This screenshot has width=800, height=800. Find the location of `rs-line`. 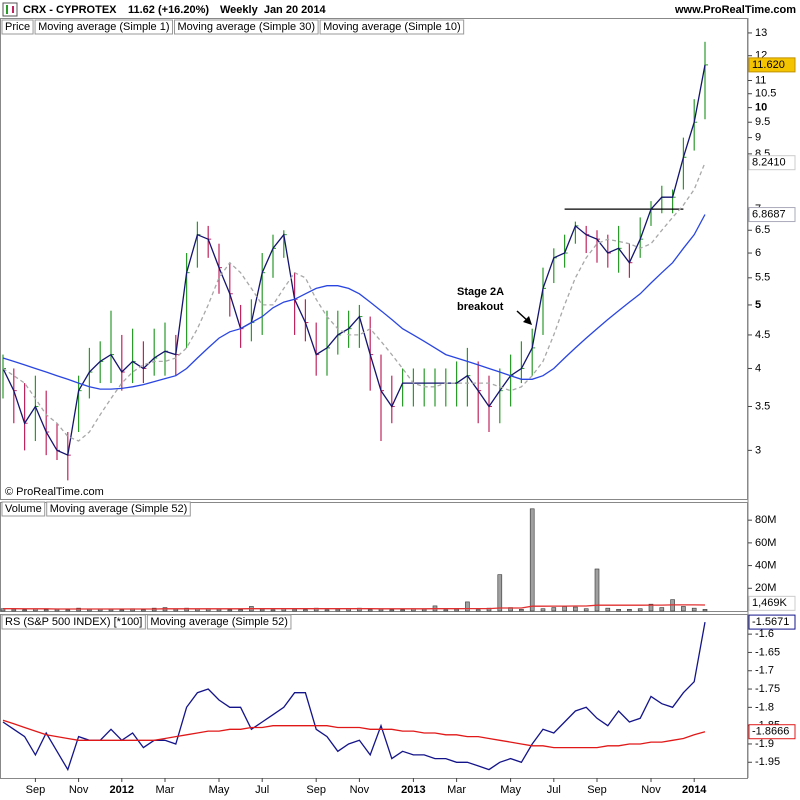

rs-line is located at coordinates (354, 734).